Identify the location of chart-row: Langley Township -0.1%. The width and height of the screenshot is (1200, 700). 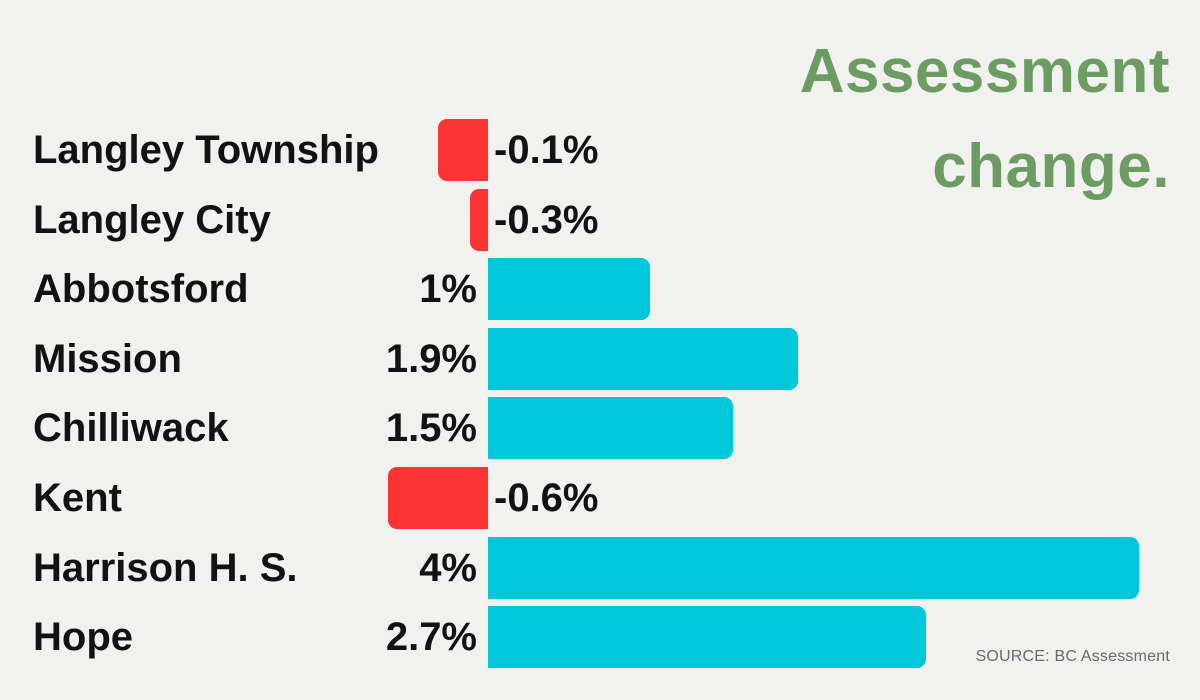
(600, 150).